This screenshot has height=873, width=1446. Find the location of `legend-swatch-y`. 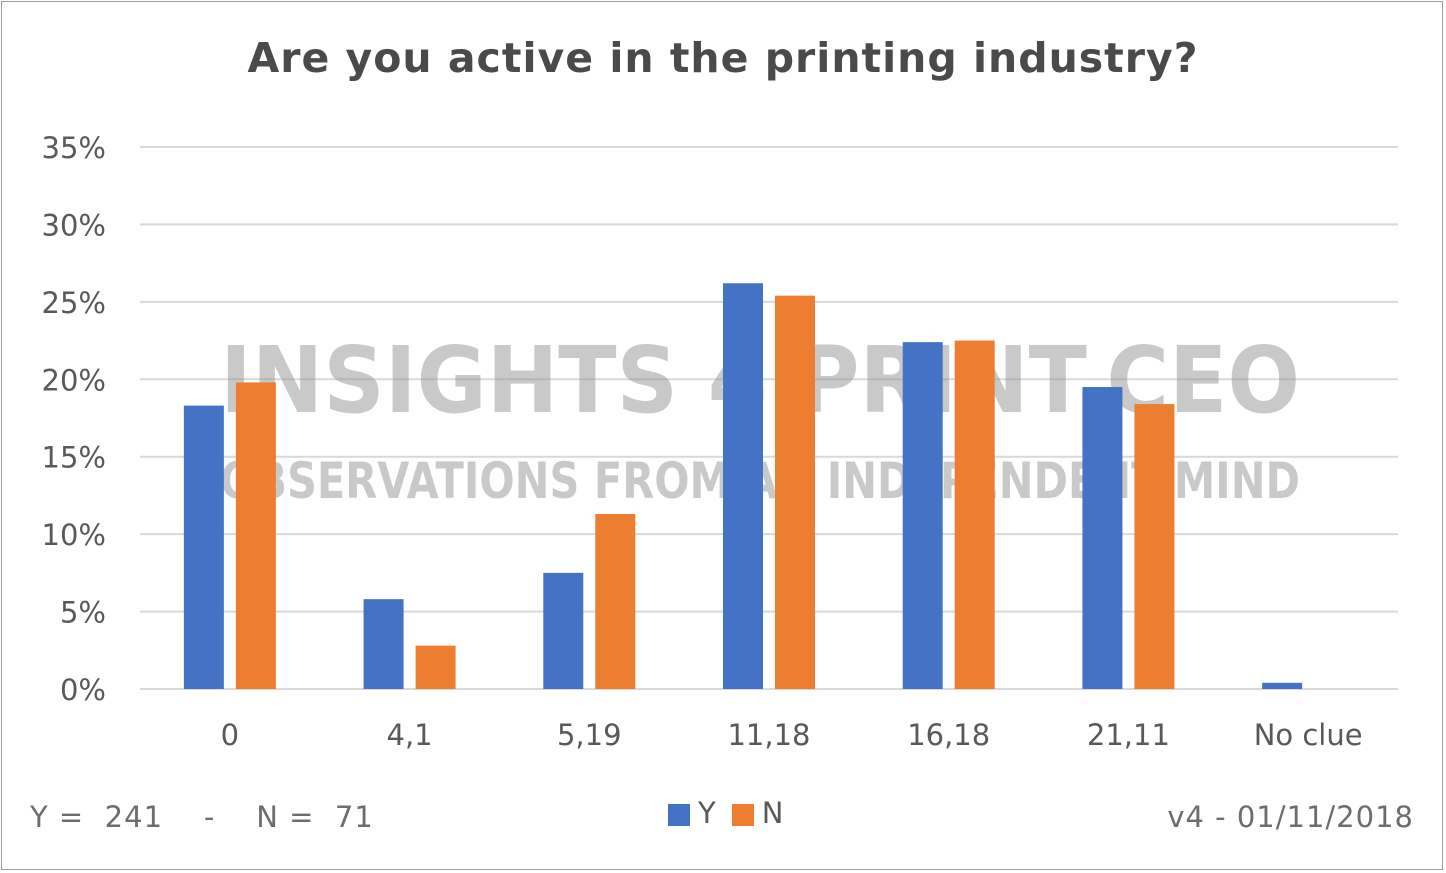

legend-swatch-y is located at coordinates (679, 815).